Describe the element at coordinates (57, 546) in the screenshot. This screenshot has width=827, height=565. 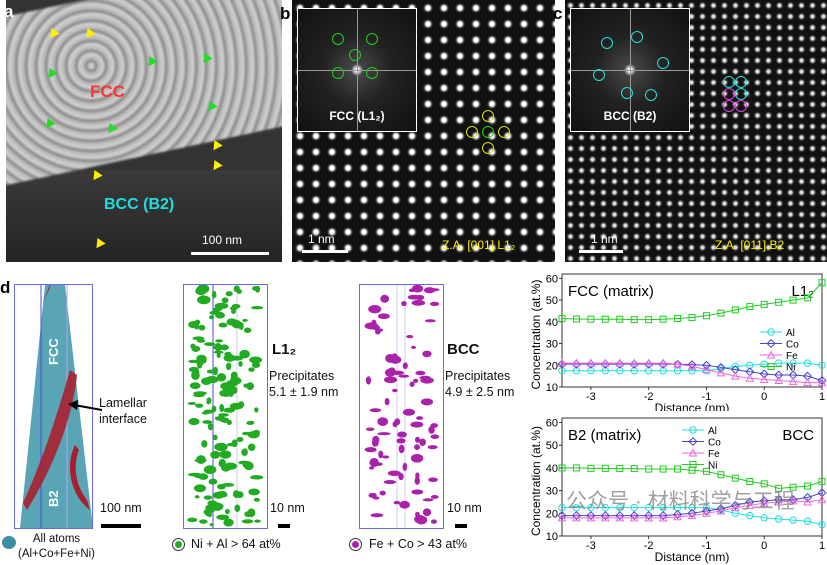
I see `all-atoms-legend: All atoms (Al+Co+Fe+Ni)` at that location.